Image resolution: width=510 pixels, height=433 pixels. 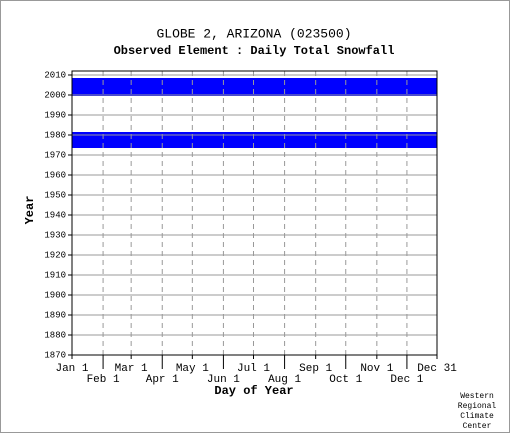 What do you see at coordinates (253, 369) in the screenshot?
I see `x-tick-label: Jul 1` at bounding box center [253, 369].